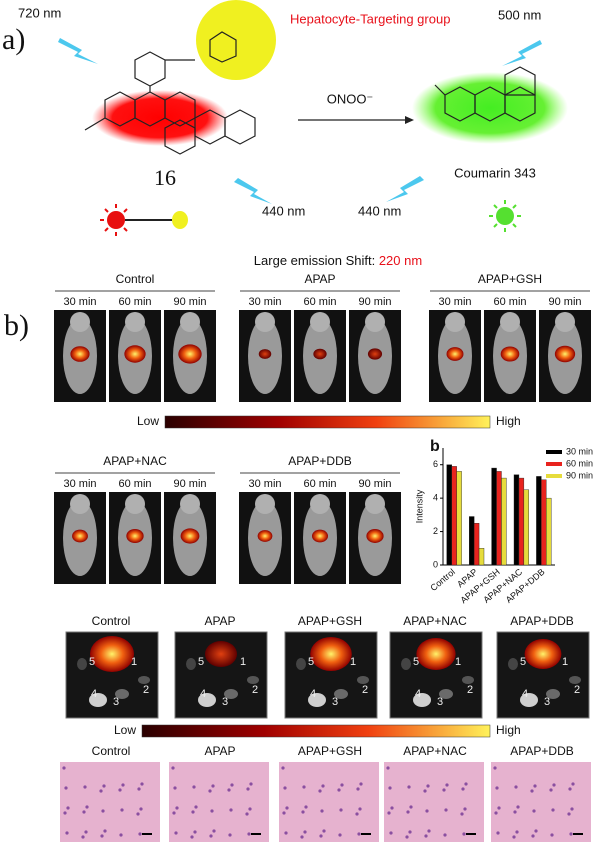 The image size is (601, 851). Describe the element at coordinates (435, 564) in the screenshot. I see `y-tick-label: 0` at that location.